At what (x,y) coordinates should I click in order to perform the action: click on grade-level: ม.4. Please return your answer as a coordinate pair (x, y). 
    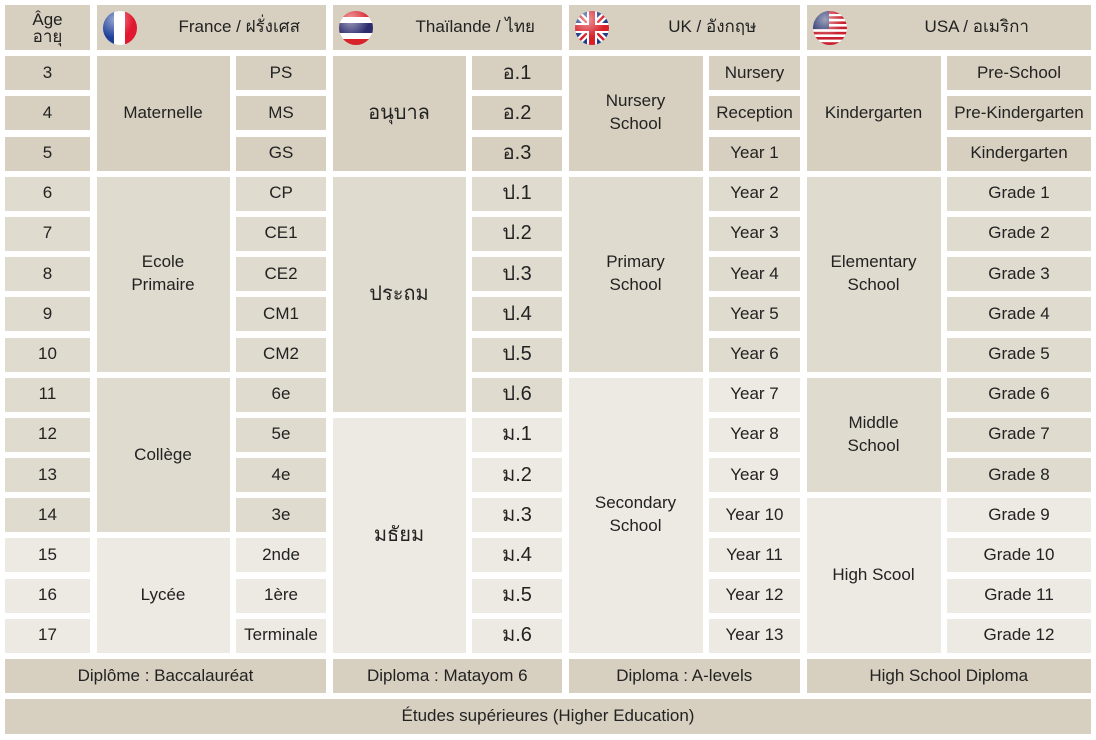
    Looking at the image, I should click on (517, 555).